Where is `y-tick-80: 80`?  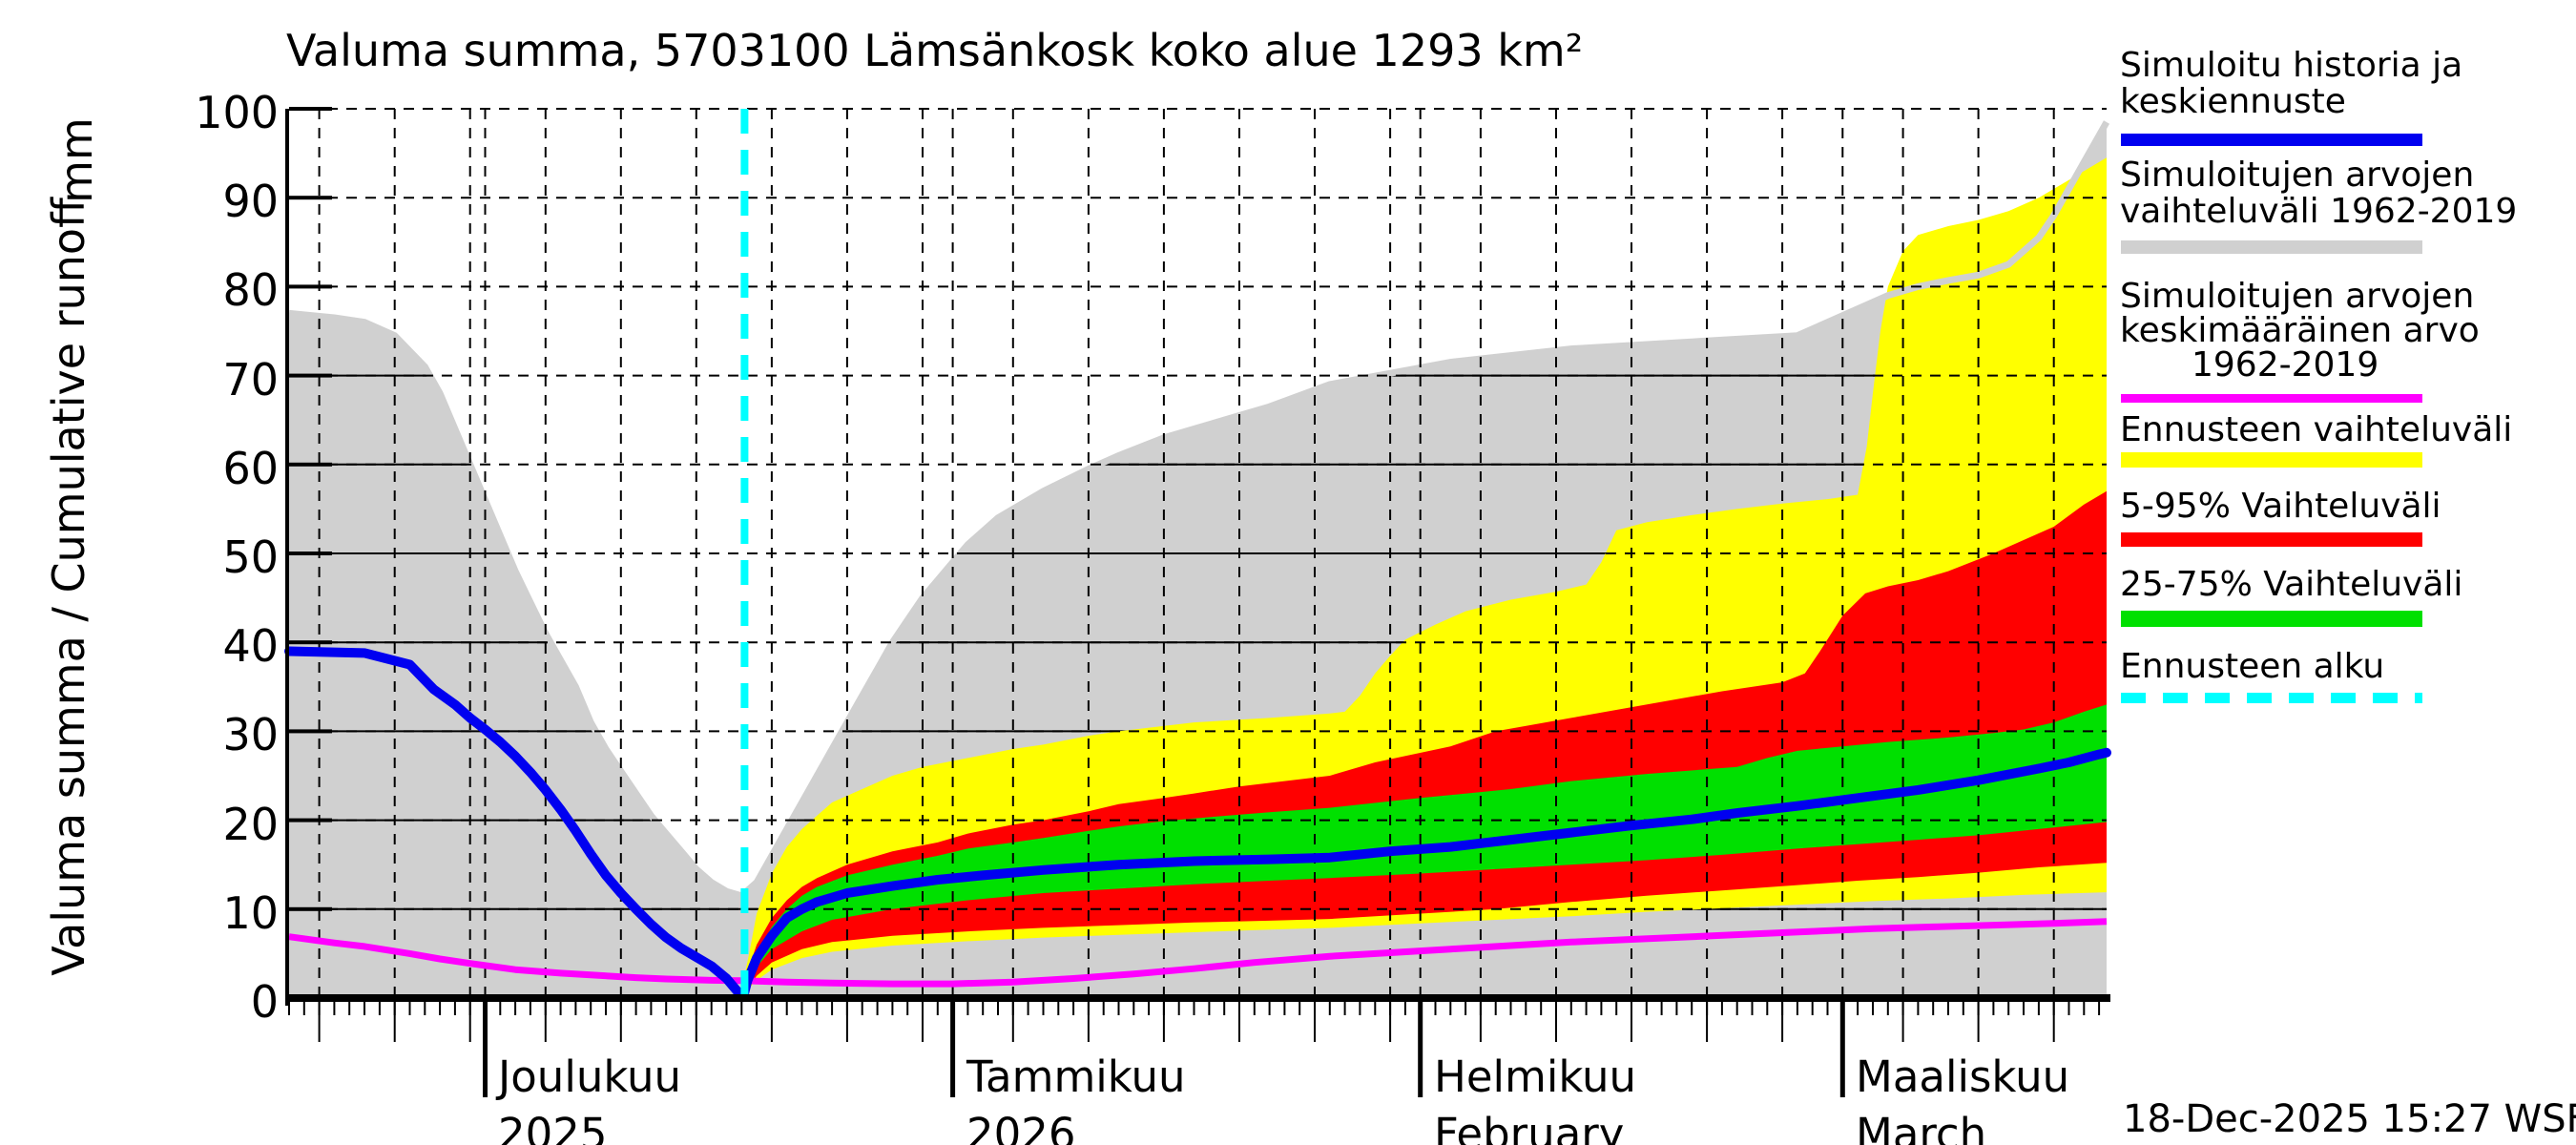
y-tick-80: 80 is located at coordinates (250, 290).